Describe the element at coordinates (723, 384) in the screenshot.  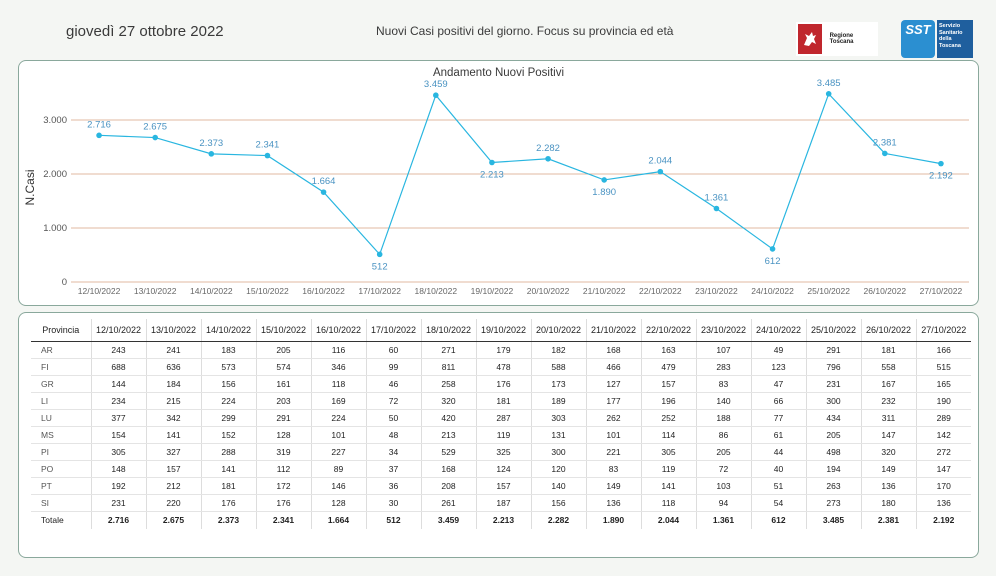
I see `table-cell: 83` at that location.